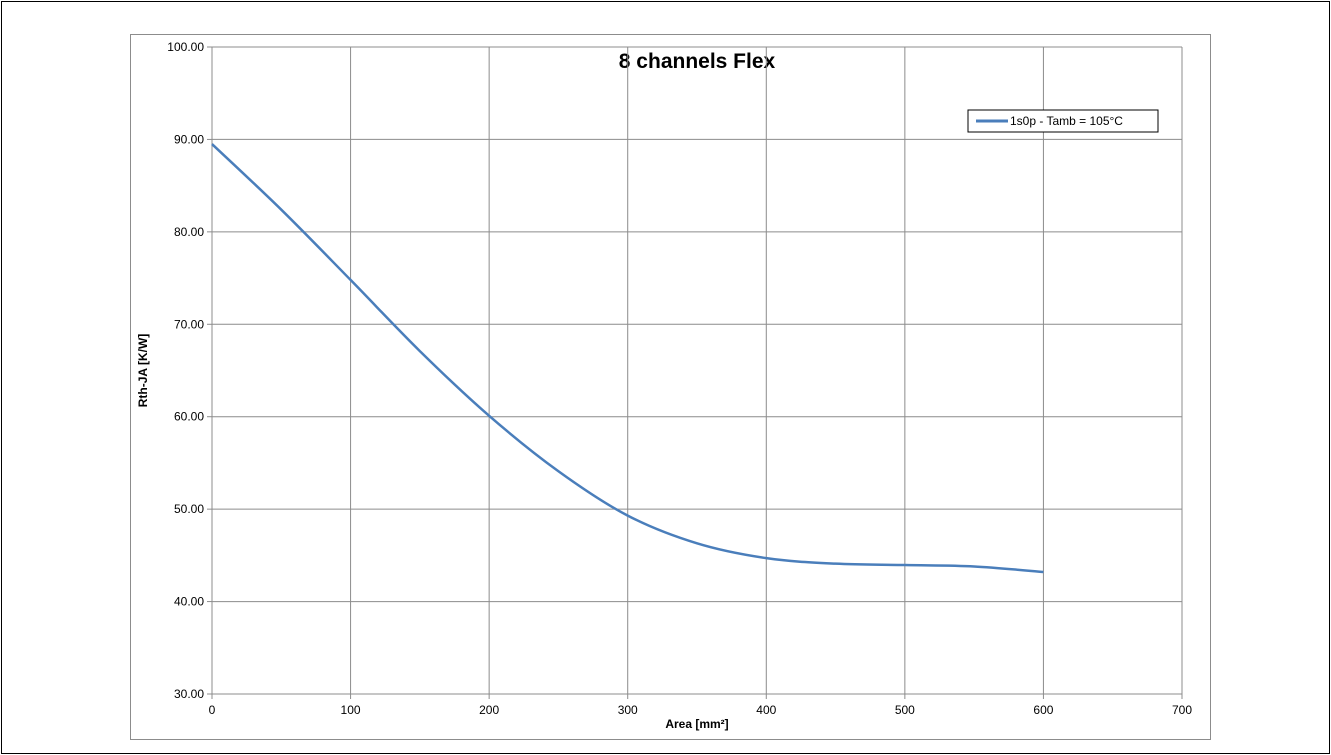 This screenshot has height=755, width=1331. Describe the element at coordinates (766, 710) in the screenshot. I see `x-tick-label: 400` at that location.